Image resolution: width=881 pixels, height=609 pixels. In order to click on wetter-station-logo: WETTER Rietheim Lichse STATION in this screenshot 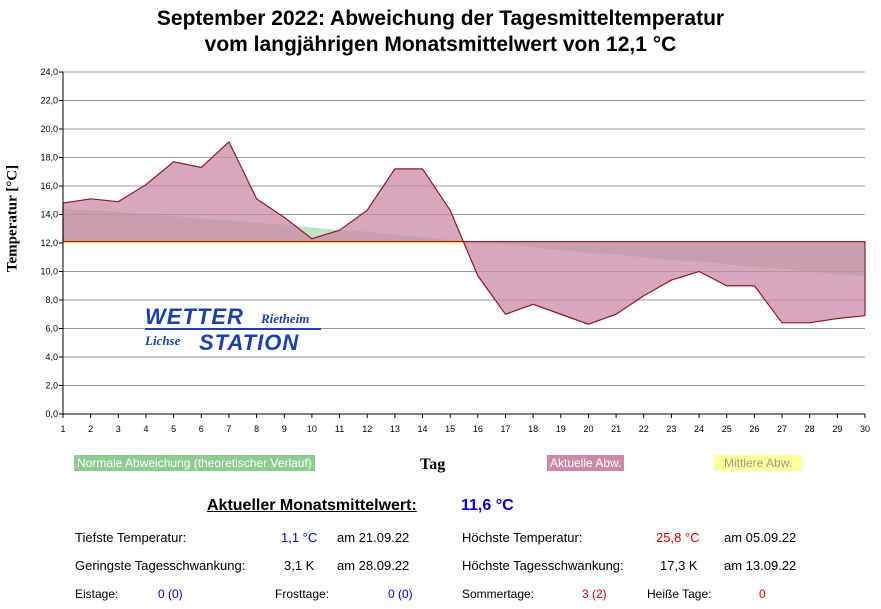, I will do `click(235, 330)`.